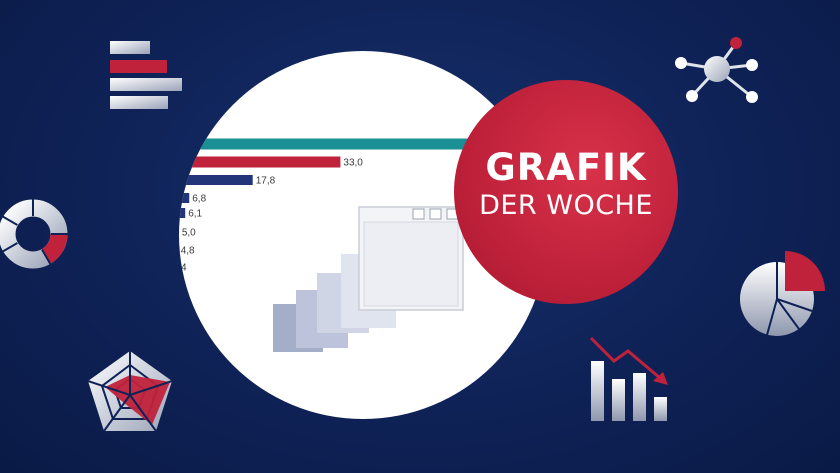  What do you see at coordinates (266, 181) in the screenshot?
I see `bar-value-label: 17,8` at bounding box center [266, 181].